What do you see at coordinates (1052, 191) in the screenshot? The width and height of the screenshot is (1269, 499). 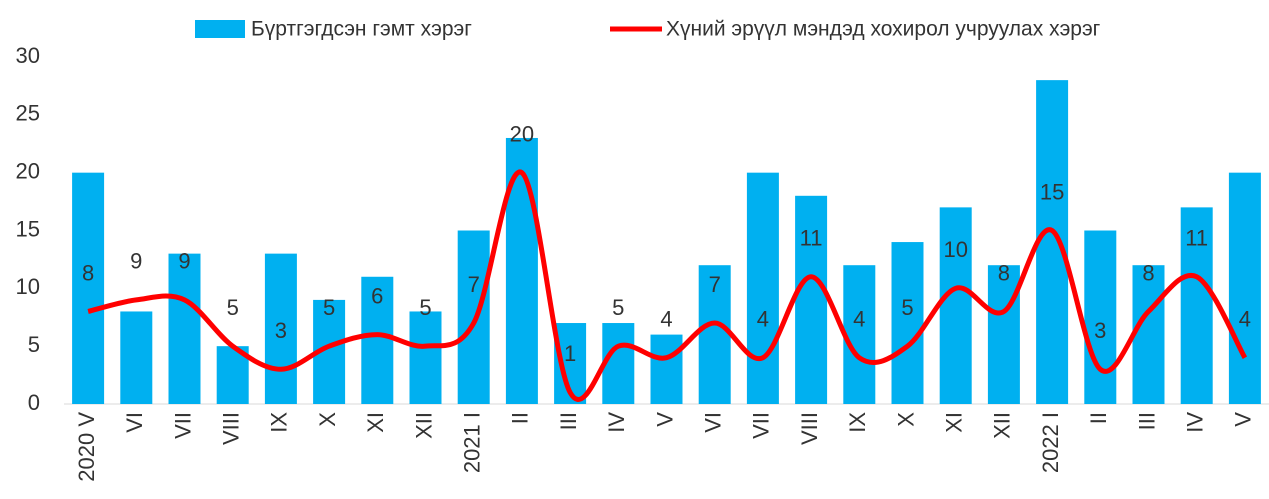 I see `data-label: 15` at bounding box center [1052, 191].